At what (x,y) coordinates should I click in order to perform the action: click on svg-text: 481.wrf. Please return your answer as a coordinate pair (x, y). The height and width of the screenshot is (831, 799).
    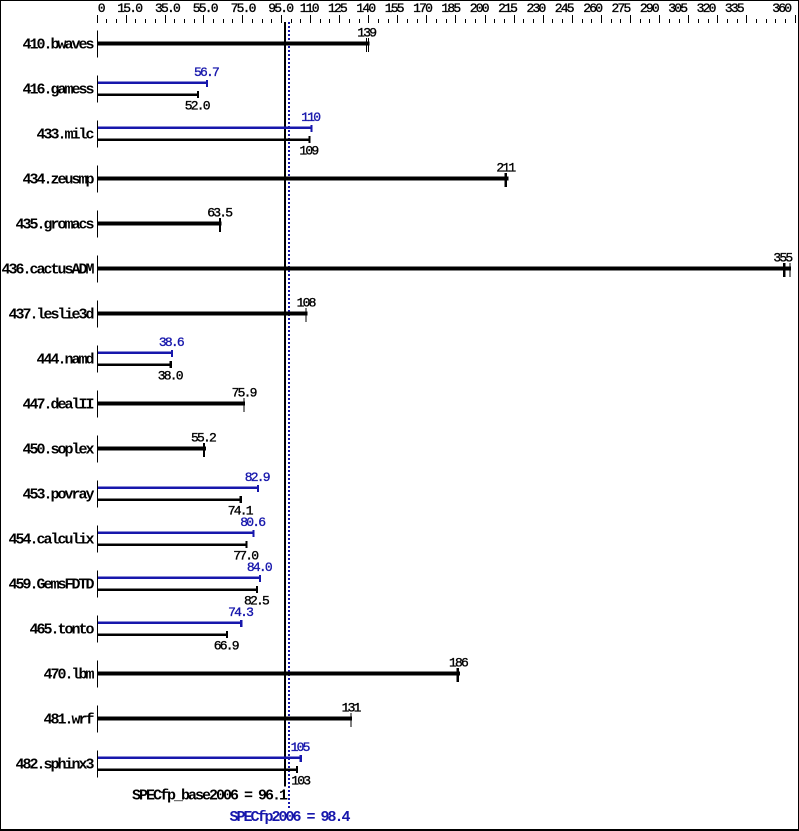
    Looking at the image, I should click on (68, 720).